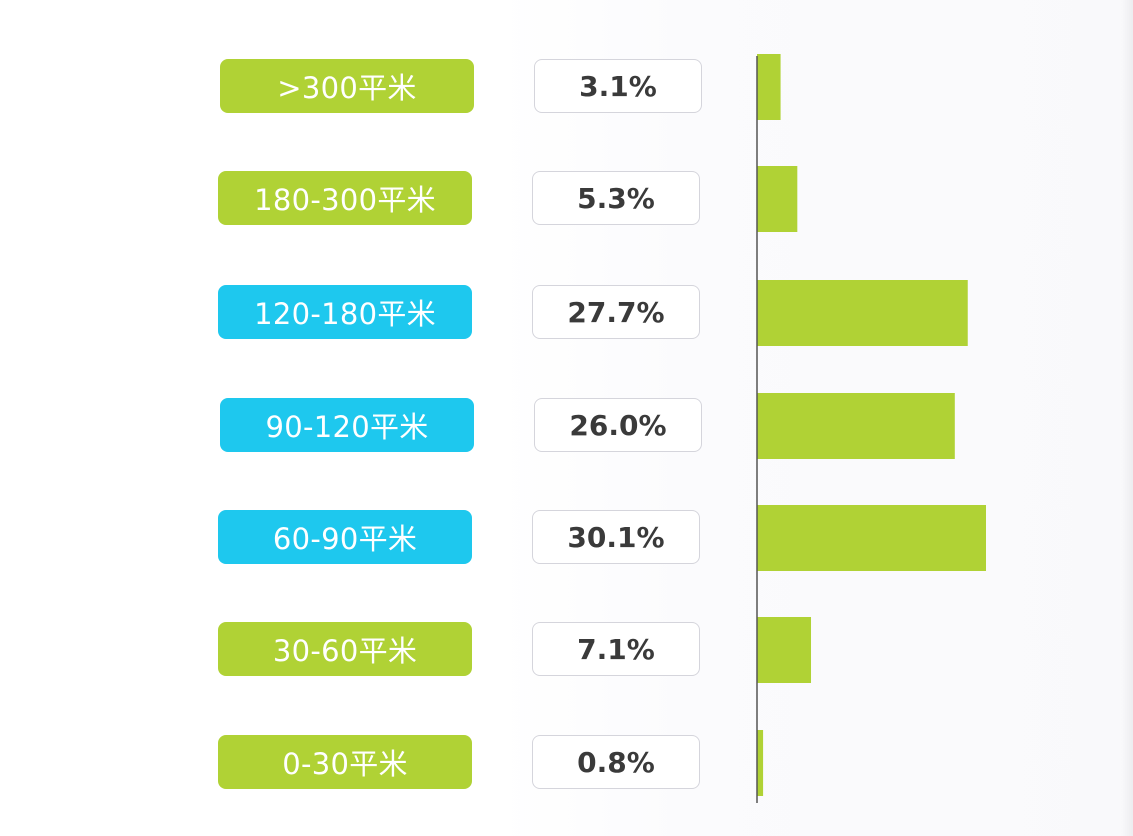  I want to click on value-label: 0.8%, so click(616, 762).